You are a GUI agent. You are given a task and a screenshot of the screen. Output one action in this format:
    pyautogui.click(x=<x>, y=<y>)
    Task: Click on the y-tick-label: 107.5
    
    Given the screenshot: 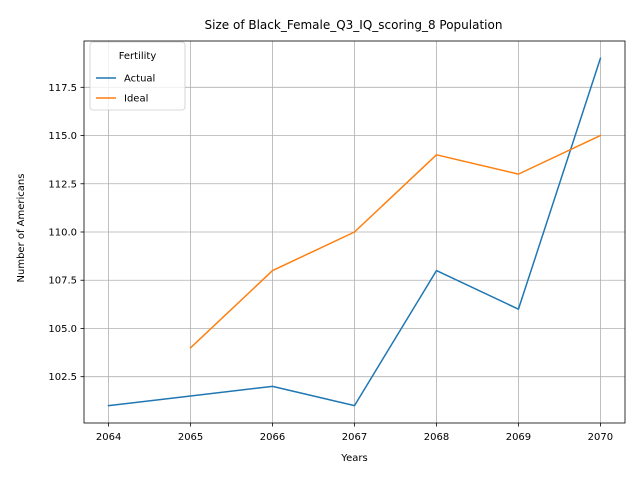 What is the action you would take?
    pyautogui.click(x=62, y=281)
    